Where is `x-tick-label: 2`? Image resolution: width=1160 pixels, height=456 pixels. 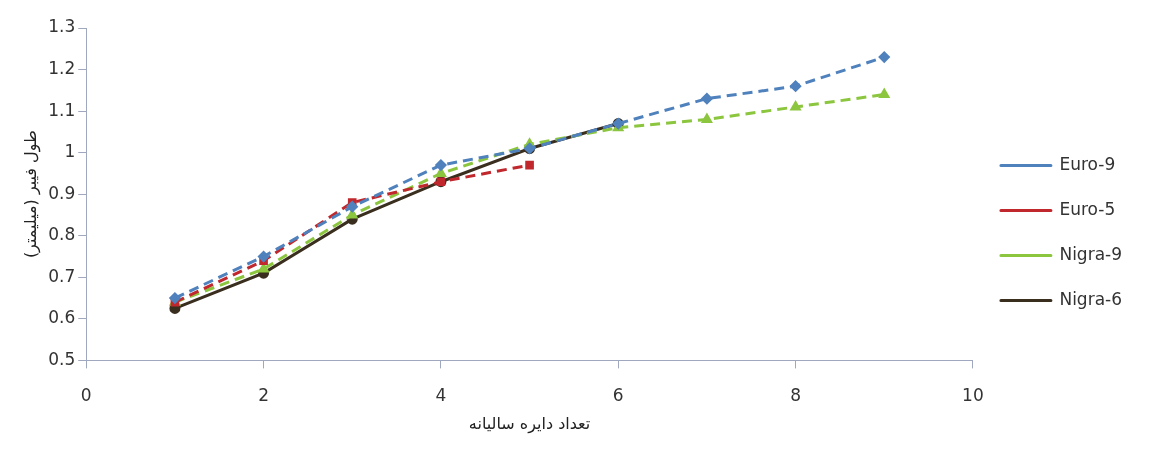
x-tick-label: 2 is located at coordinates (263, 395).